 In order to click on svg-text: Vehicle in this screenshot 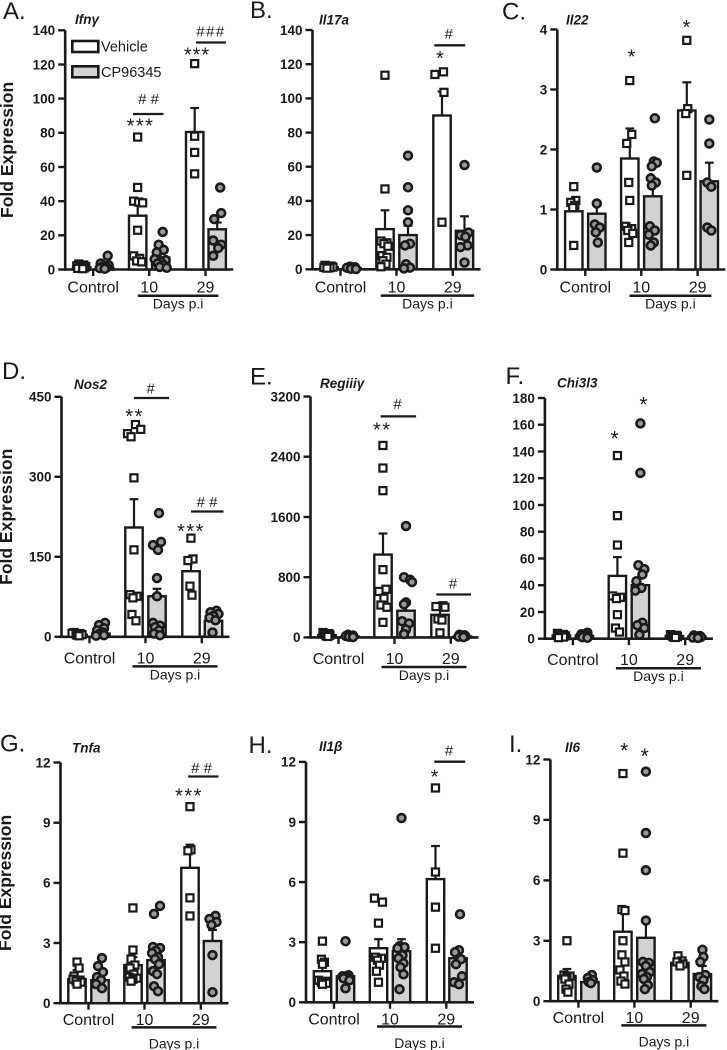, I will do `click(124, 48)`.